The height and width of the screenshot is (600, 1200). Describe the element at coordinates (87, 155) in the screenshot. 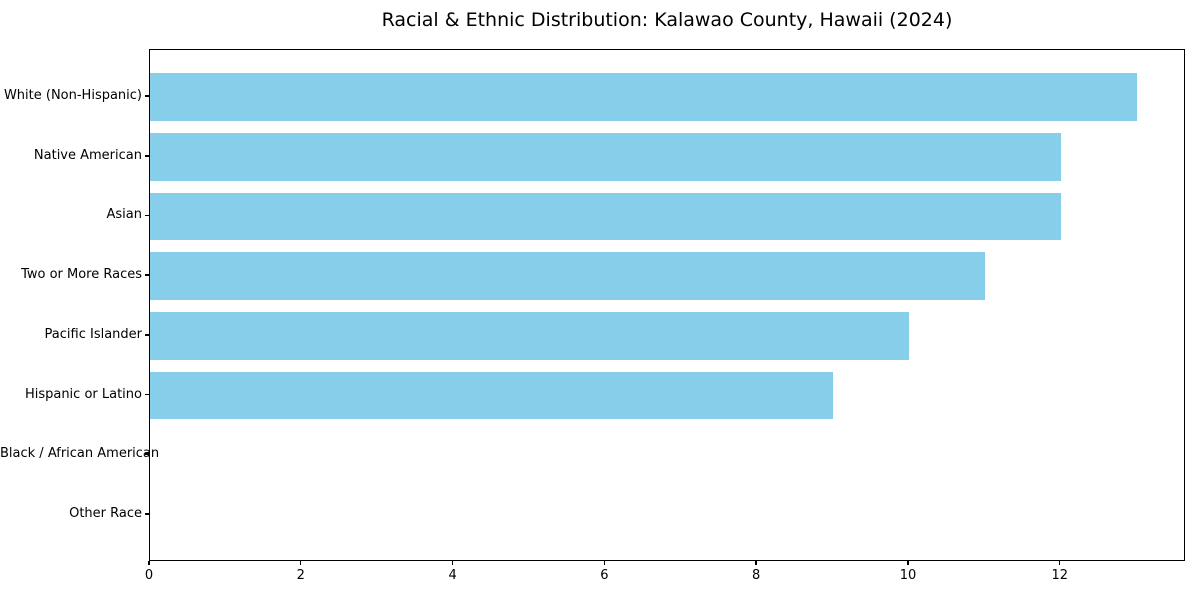

I see `y-tick-label: Native American` at that location.